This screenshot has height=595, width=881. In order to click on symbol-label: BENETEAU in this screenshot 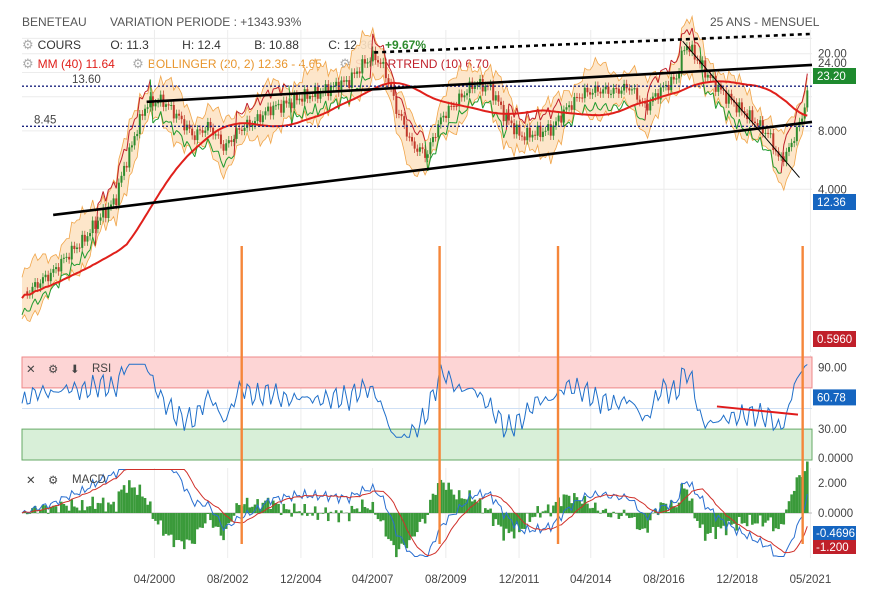, I will do `click(54, 22)`.